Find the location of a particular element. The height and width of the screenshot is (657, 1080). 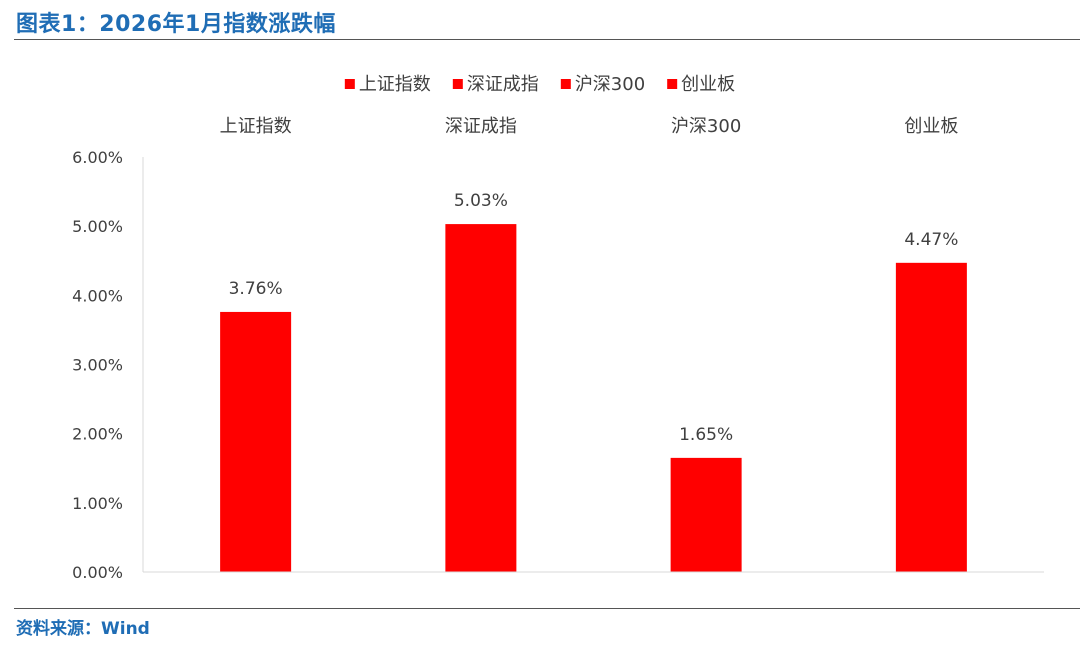

legend-label: 创业板 is located at coordinates (708, 84).